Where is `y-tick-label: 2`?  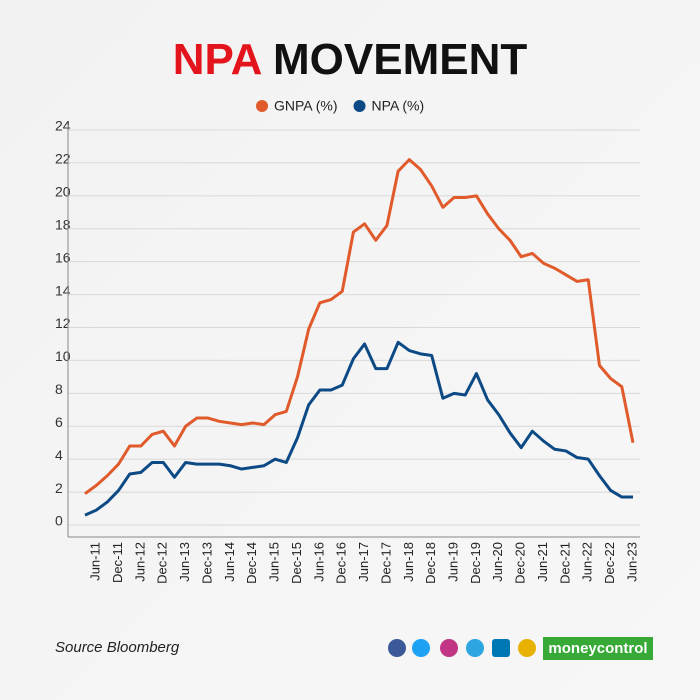
y-tick-label: 2 is located at coordinates (59, 488).